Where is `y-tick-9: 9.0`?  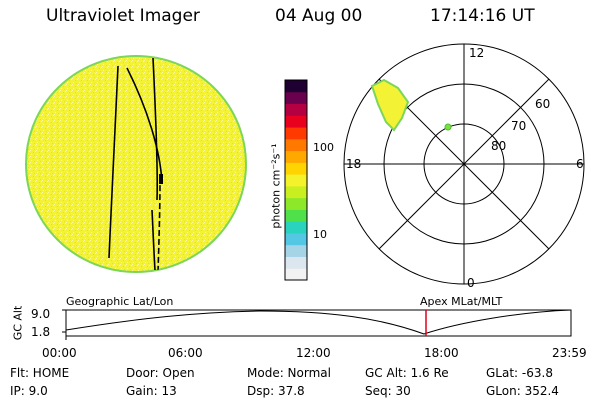
y-tick-9: 9.0 is located at coordinates (41, 314).